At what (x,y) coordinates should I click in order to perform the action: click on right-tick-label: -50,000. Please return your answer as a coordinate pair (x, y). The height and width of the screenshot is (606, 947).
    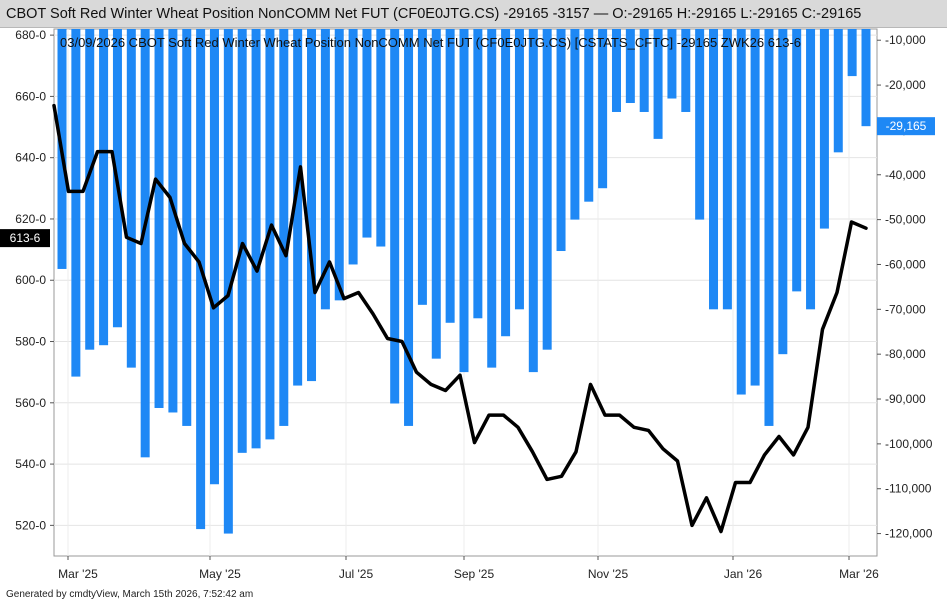
    Looking at the image, I should click on (905, 220).